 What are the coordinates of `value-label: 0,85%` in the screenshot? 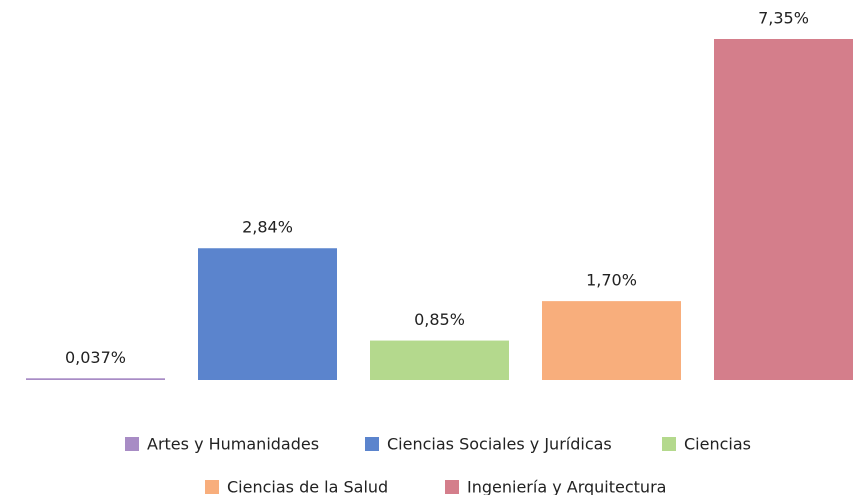 It's located at (439, 319).